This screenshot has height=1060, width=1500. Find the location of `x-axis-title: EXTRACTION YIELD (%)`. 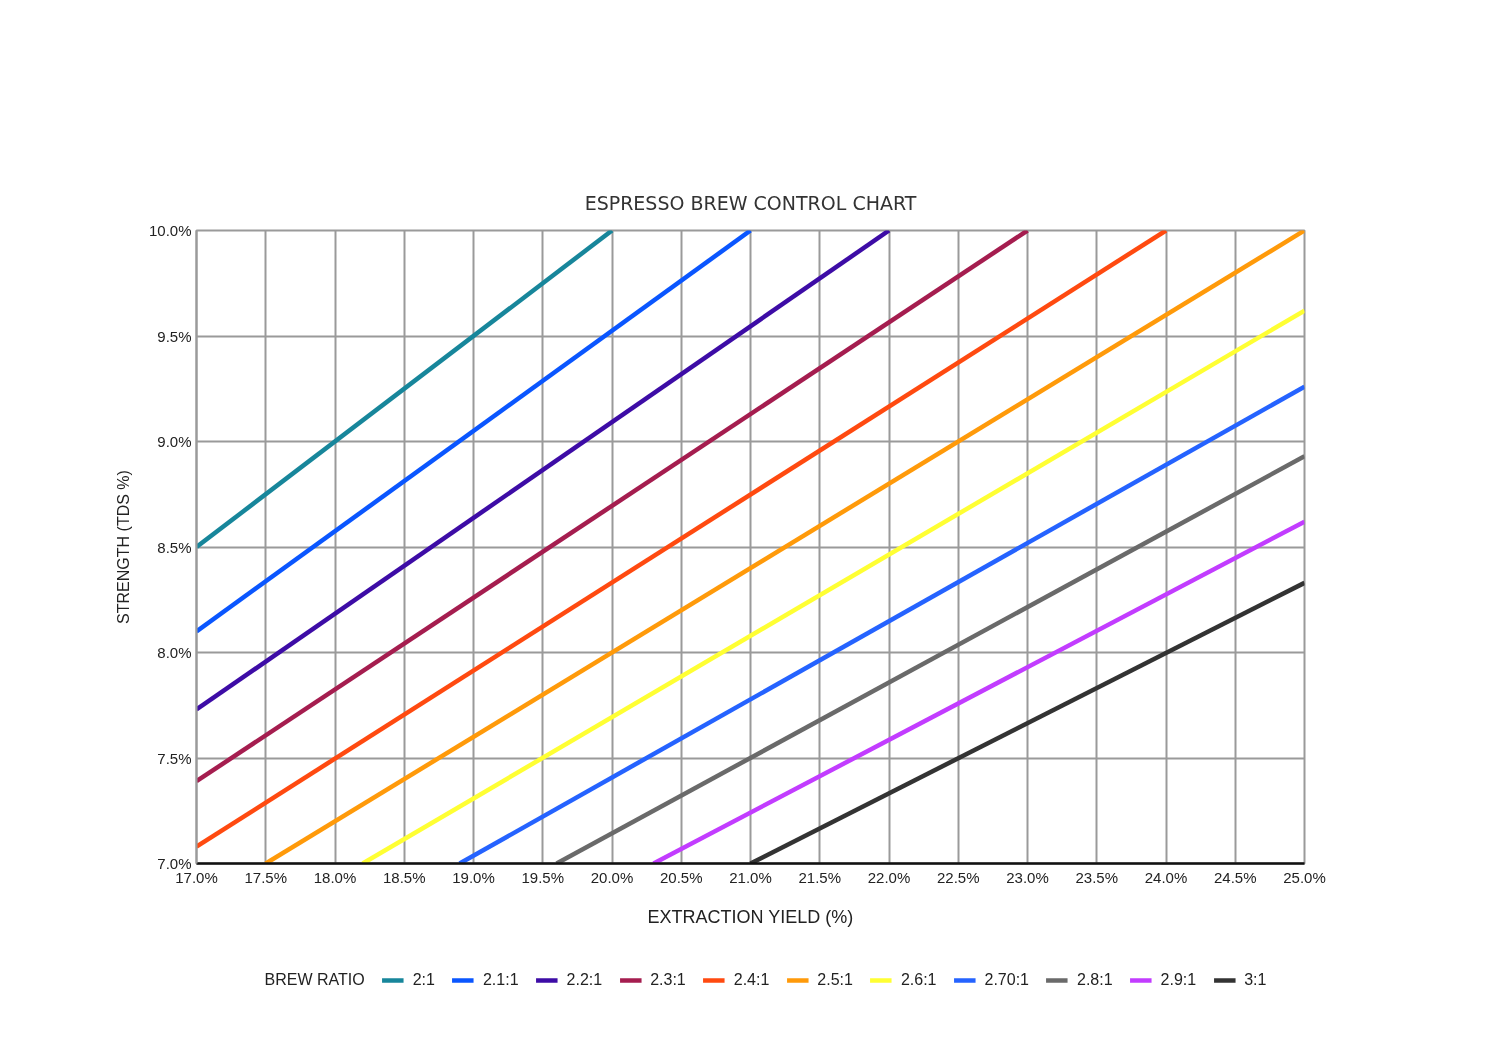

x-axis-title: EXTRACTION YIELD (%) is located at coordinates (750, 916).